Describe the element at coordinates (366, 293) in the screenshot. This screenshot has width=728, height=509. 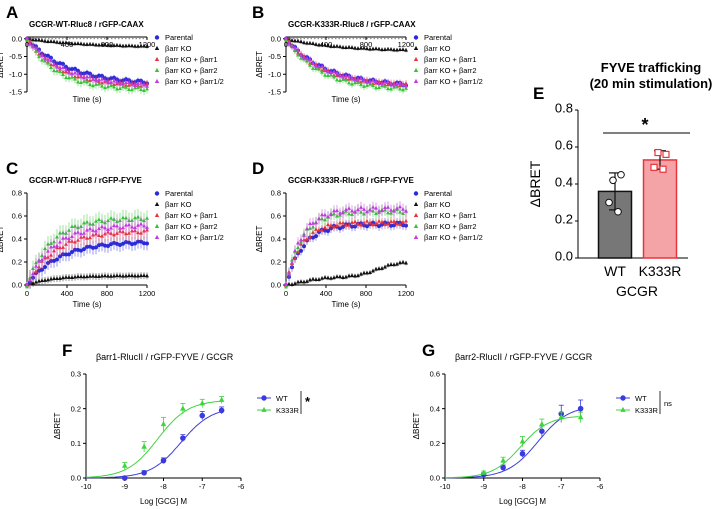
I see `x-tick-label: 800` at that location.